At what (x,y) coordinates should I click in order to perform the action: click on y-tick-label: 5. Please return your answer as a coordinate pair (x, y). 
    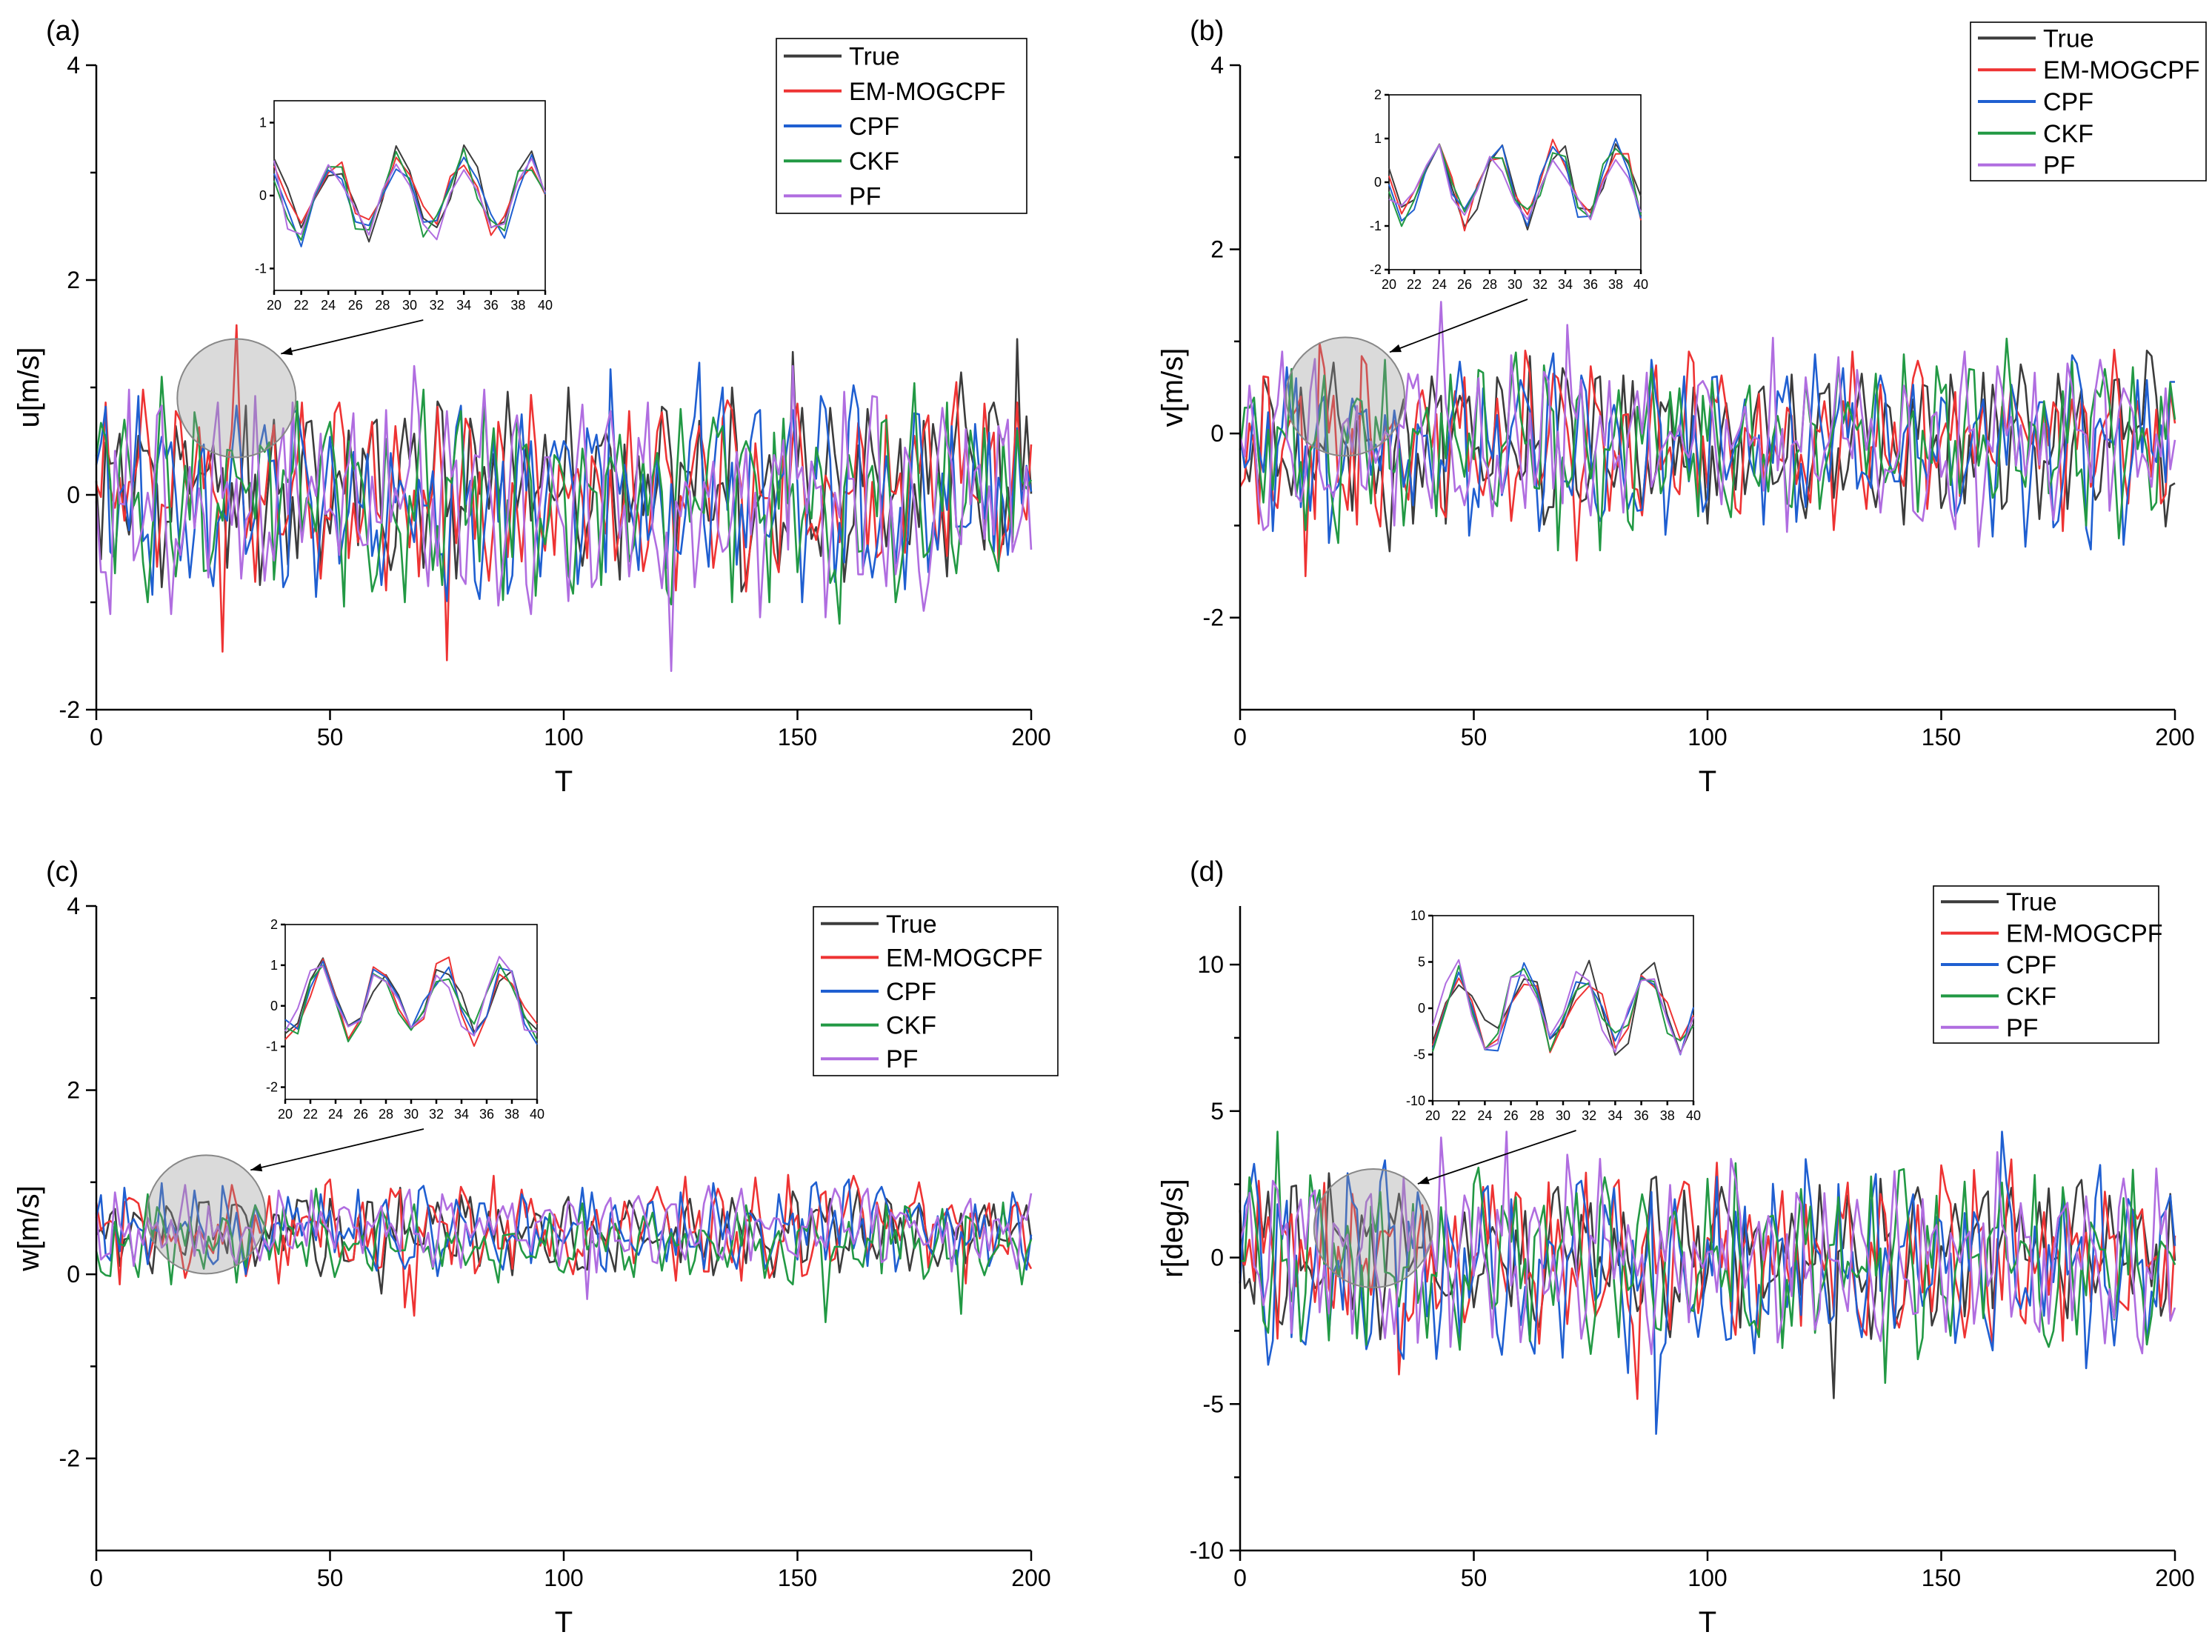
    Looking at the image, I should click on (1217, 1111).